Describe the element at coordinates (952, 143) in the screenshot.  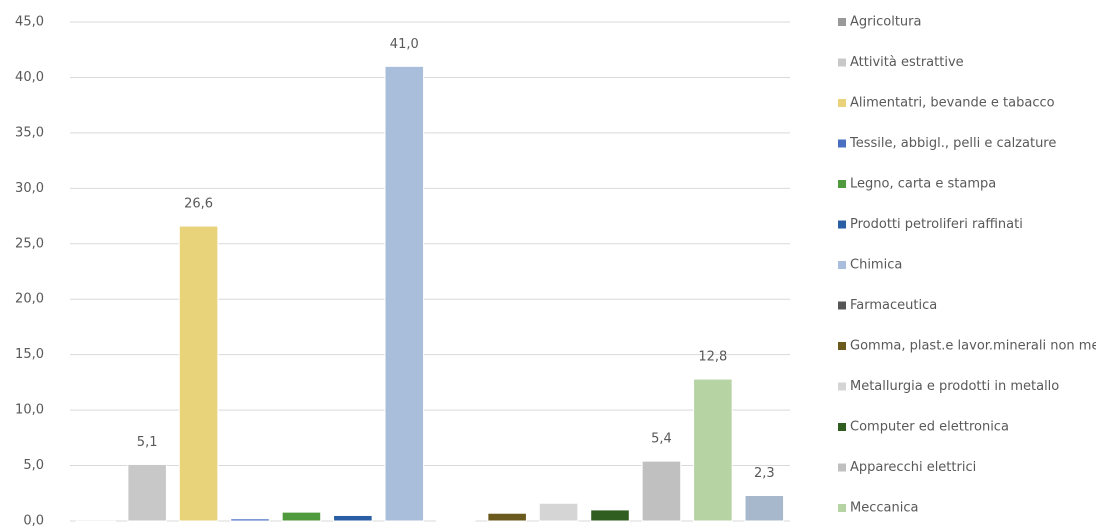
I see `legend-label: Tessile, abbigl., pelli e calzature` at that location.